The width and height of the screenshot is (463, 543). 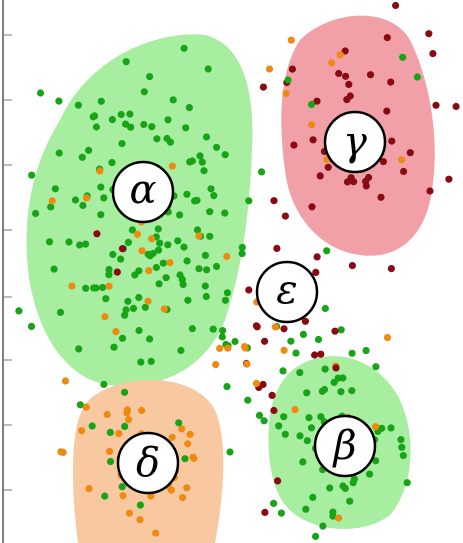 I want to click on label-gamma-circle, so click(x=355, y=142).